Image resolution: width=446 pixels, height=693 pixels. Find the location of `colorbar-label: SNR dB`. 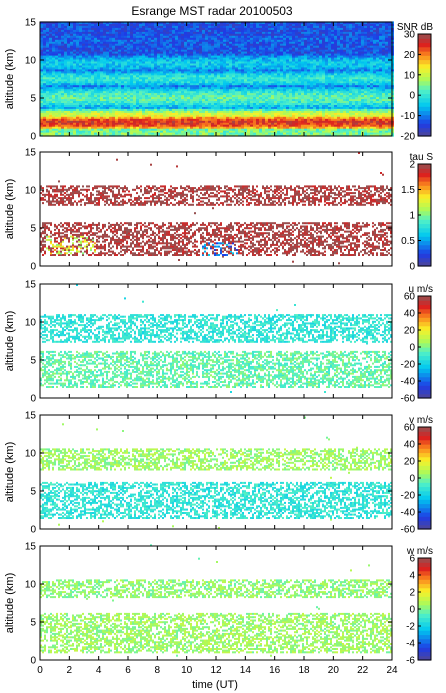

colorbar-label: SNR dB is located at coordinates (415, 27).